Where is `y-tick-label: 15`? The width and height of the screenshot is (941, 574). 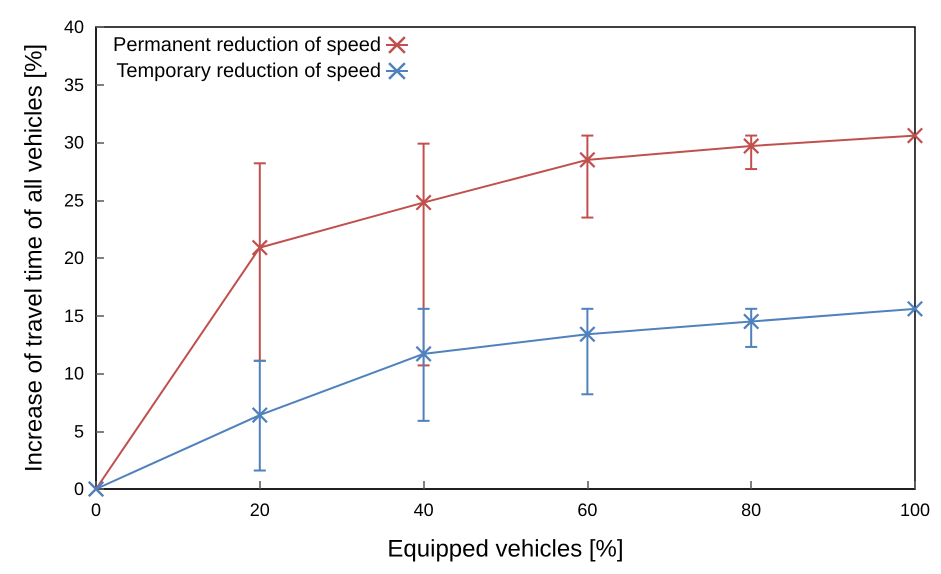
y-tick-label: 15 is located at coordinates (74, 316).